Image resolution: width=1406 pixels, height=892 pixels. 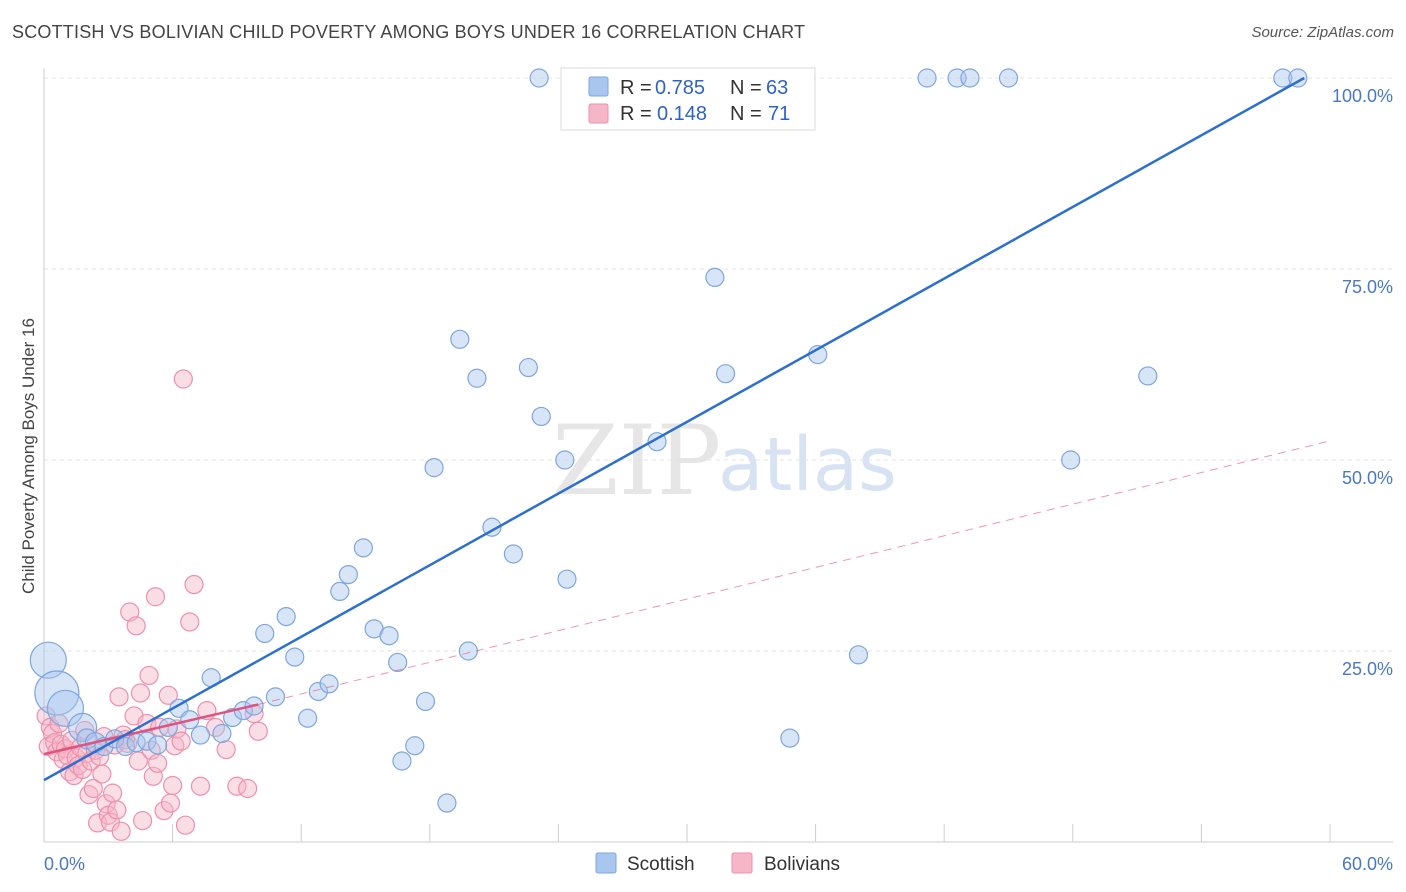 What do you see at coordinates (598, 113) in the screenshot?
I see `legend-swatch-bolivians` at bounding box center [598, 113].